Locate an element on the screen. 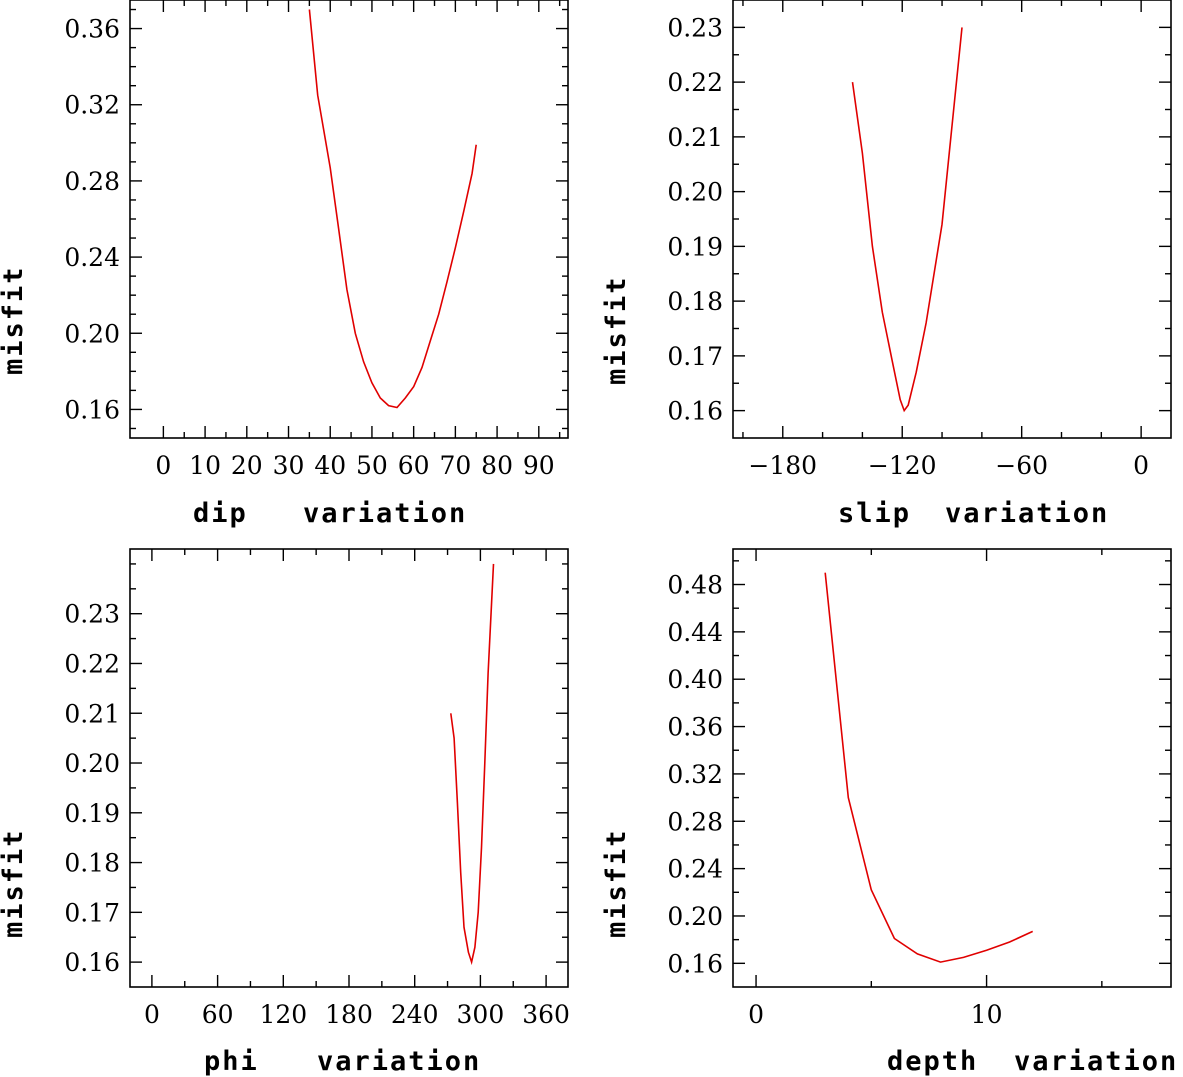 The height and width of the screenshot is (1077, 1183). slip-x-axis-title-variation: variation is located at coordinates (1027, 513).